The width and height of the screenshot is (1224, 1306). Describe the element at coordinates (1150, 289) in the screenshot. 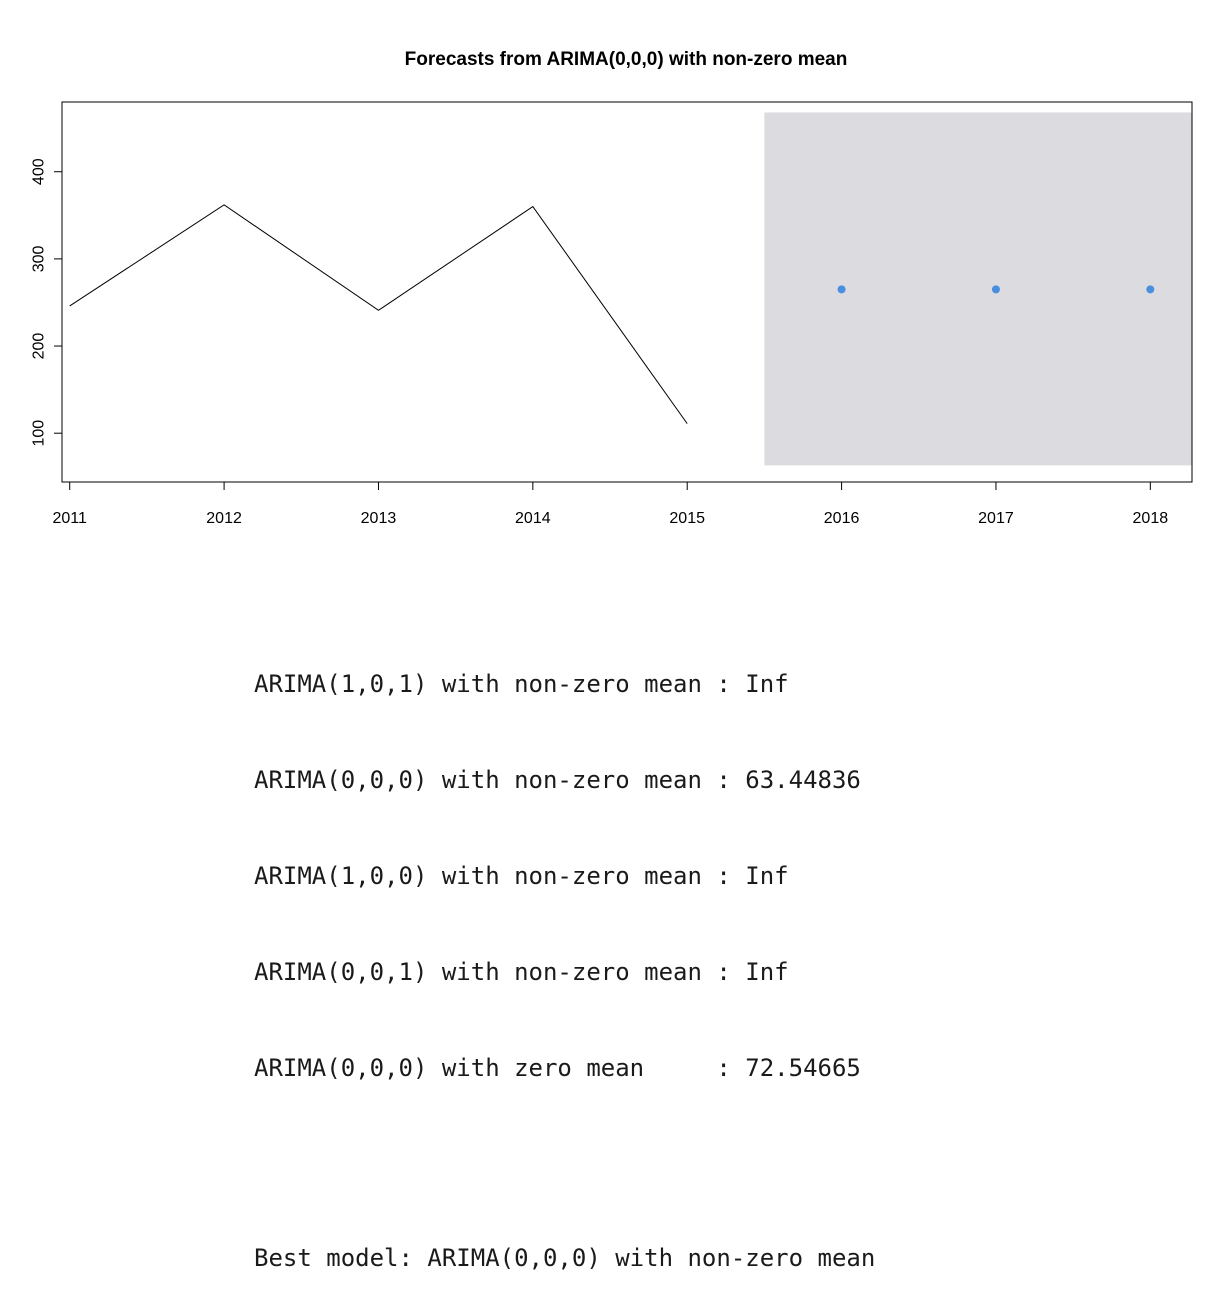

I see `forecast-point-2018` at that location.